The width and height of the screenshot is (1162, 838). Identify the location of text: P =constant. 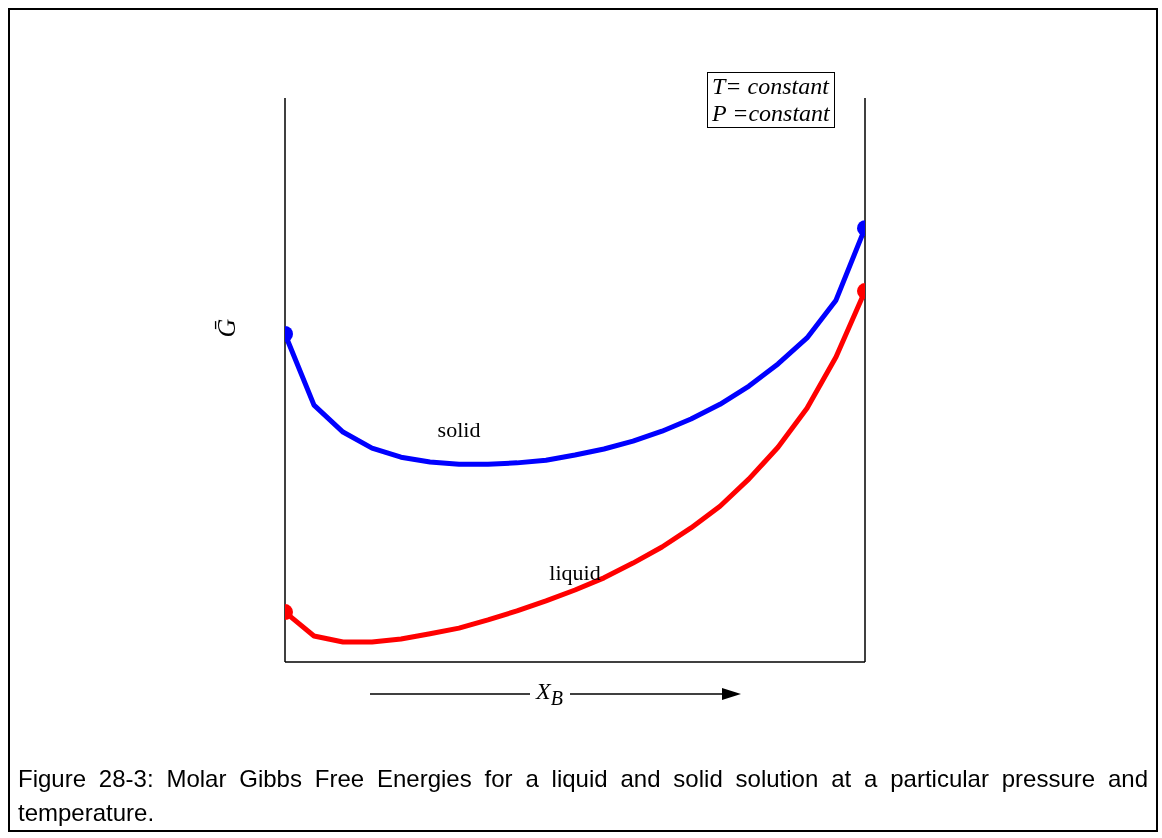
(771, 113).